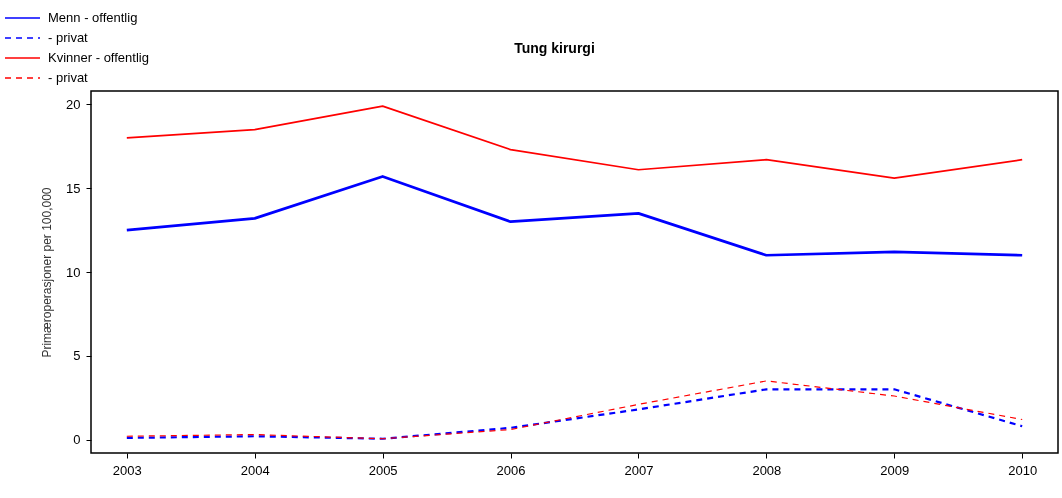 Image resolution: width=1062 pixels, height=498 pixels. What do you see at coordinates (98, 57) in the screenshot?
I see `legend-label: Kvinner - offentlig` at bounding box center [98, 57].